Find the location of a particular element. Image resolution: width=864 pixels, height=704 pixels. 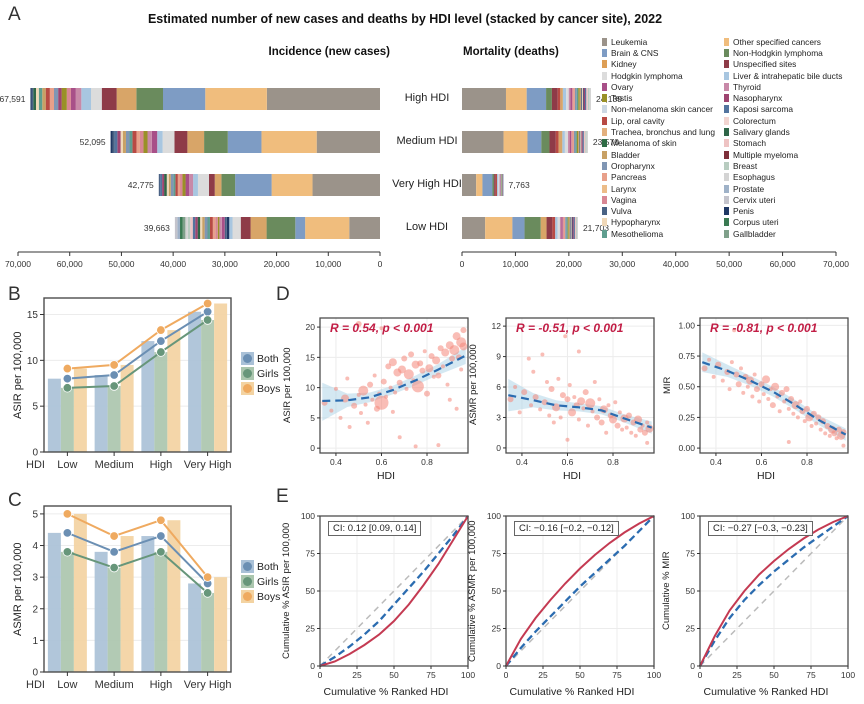

y-tick-label: 6 is located at coordinates (498, 387).